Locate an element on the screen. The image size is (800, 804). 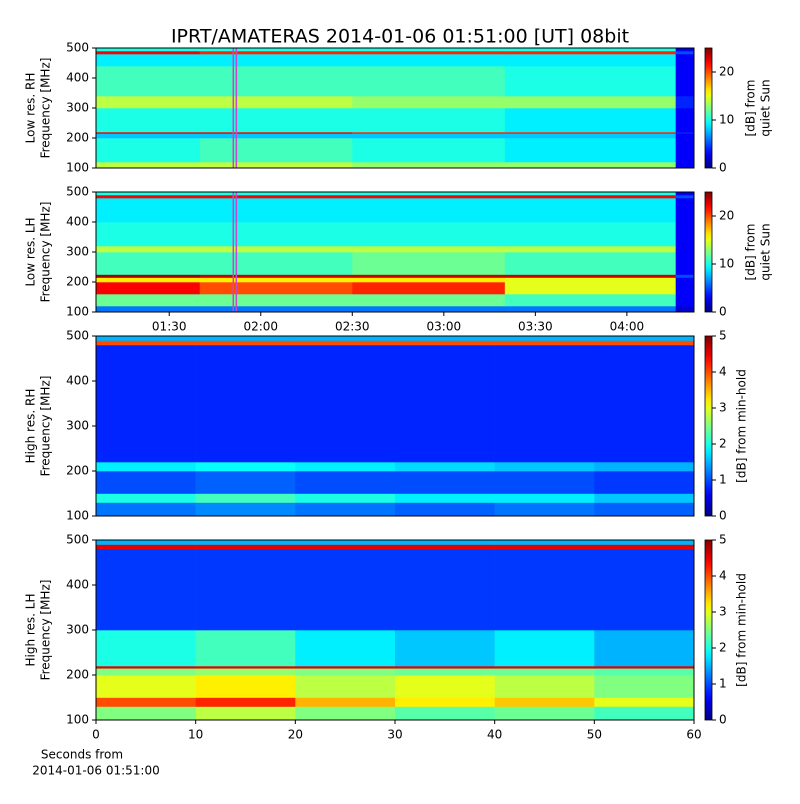
colorbar-label: quiet Sun is located at coordinates (766, 107).